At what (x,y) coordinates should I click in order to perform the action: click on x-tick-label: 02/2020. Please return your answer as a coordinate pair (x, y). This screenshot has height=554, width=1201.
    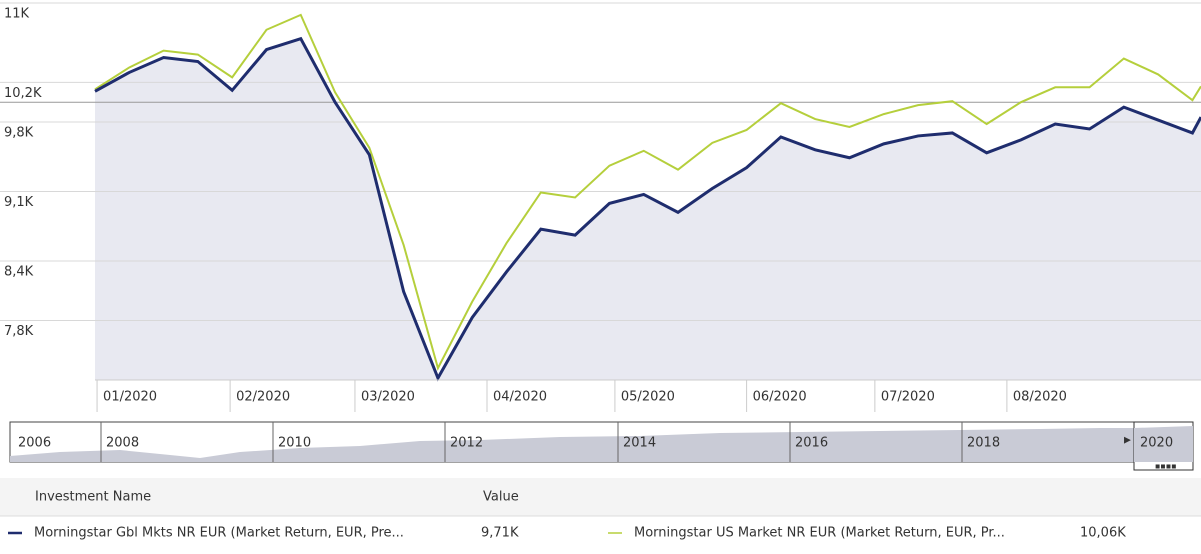
    Looking at the image, I should click on (263, 397).